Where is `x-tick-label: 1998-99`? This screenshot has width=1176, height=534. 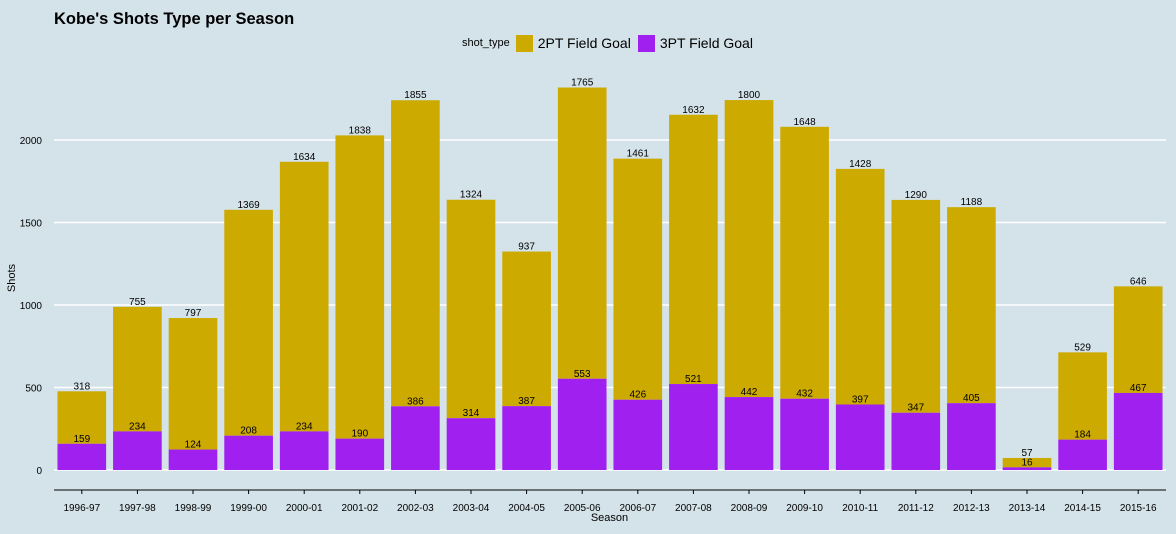
x-tick-label: 1998-99 is located at coordinates (193, 508).